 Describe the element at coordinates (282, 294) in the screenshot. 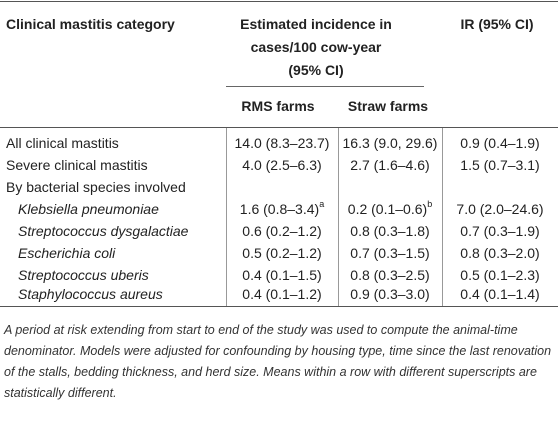

I see `row-rms: 0.4 (0.1–1.2)` at that location.